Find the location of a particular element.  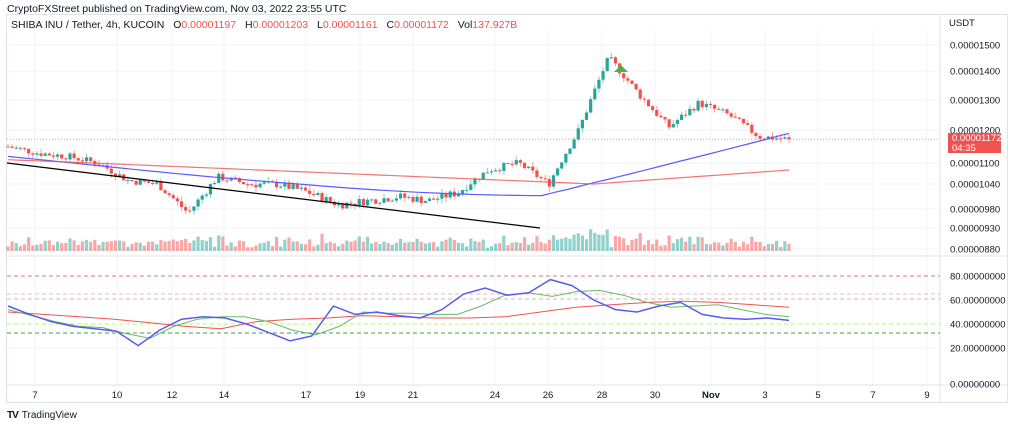

symbol-name: SHIBA INU / Tether, 4h, KUCOIN is located at coordinates (88, 25).